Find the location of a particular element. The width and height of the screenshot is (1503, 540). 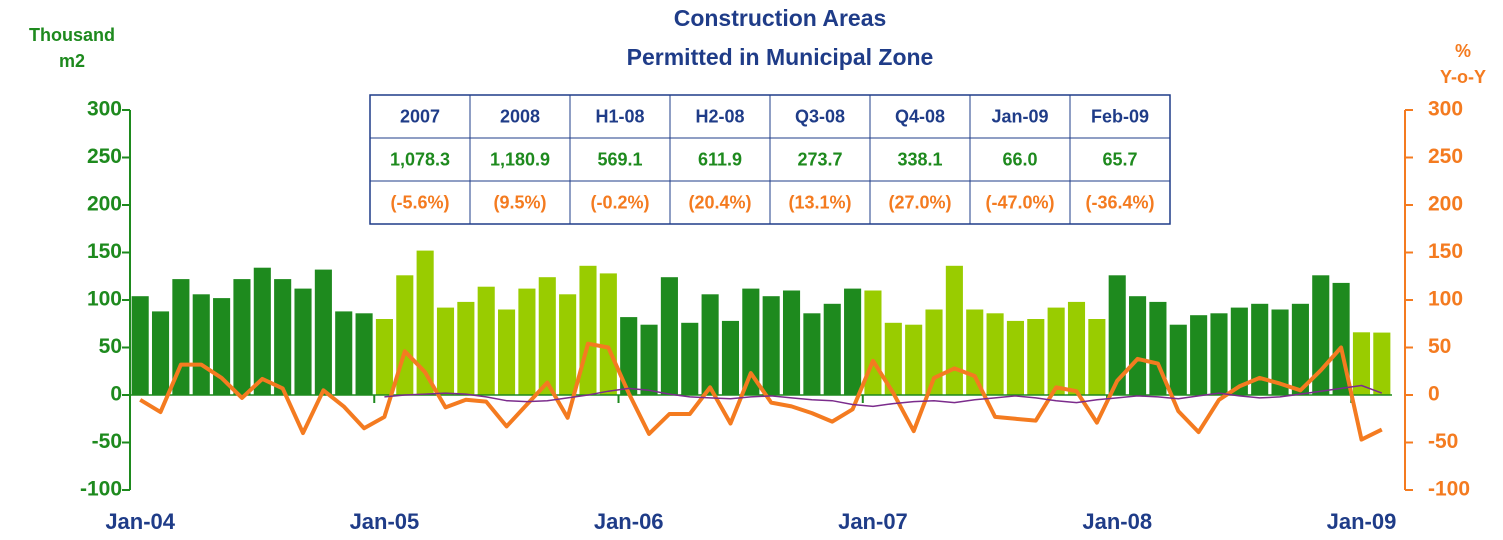

table-cell: (27.0%) is located at coordinates (919, 202).